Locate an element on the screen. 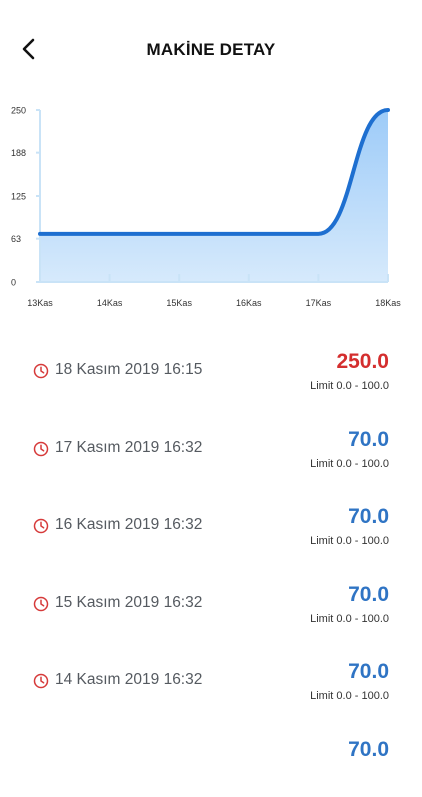 Image resolution: width=422 pixels, height=797 pixels. x-tick-label: 14Kas is located at coordinates (110, 303).